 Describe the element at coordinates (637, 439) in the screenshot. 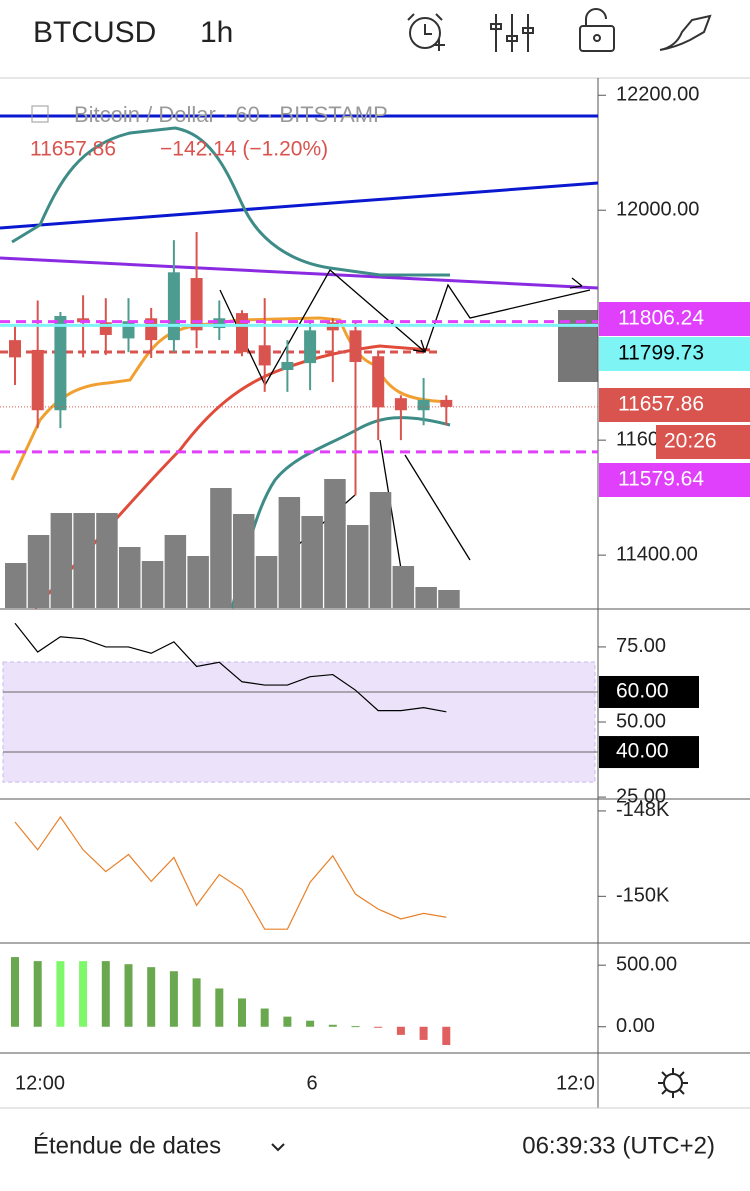

I see `y-tick-label: 1160` at that location.